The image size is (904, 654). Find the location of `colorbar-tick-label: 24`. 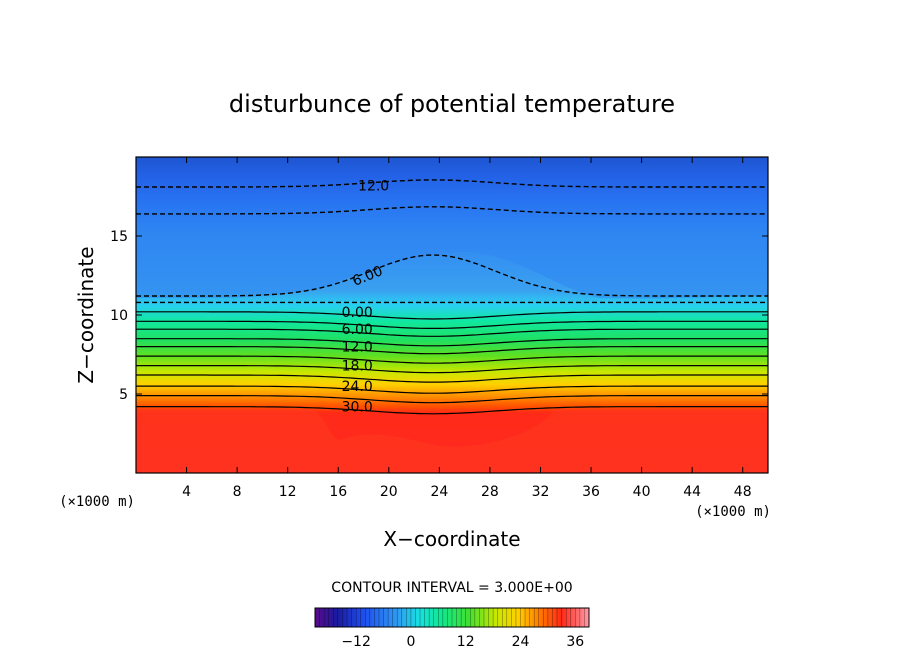

colorbar-tick-label: 24 is located at coordinates (521, 642).